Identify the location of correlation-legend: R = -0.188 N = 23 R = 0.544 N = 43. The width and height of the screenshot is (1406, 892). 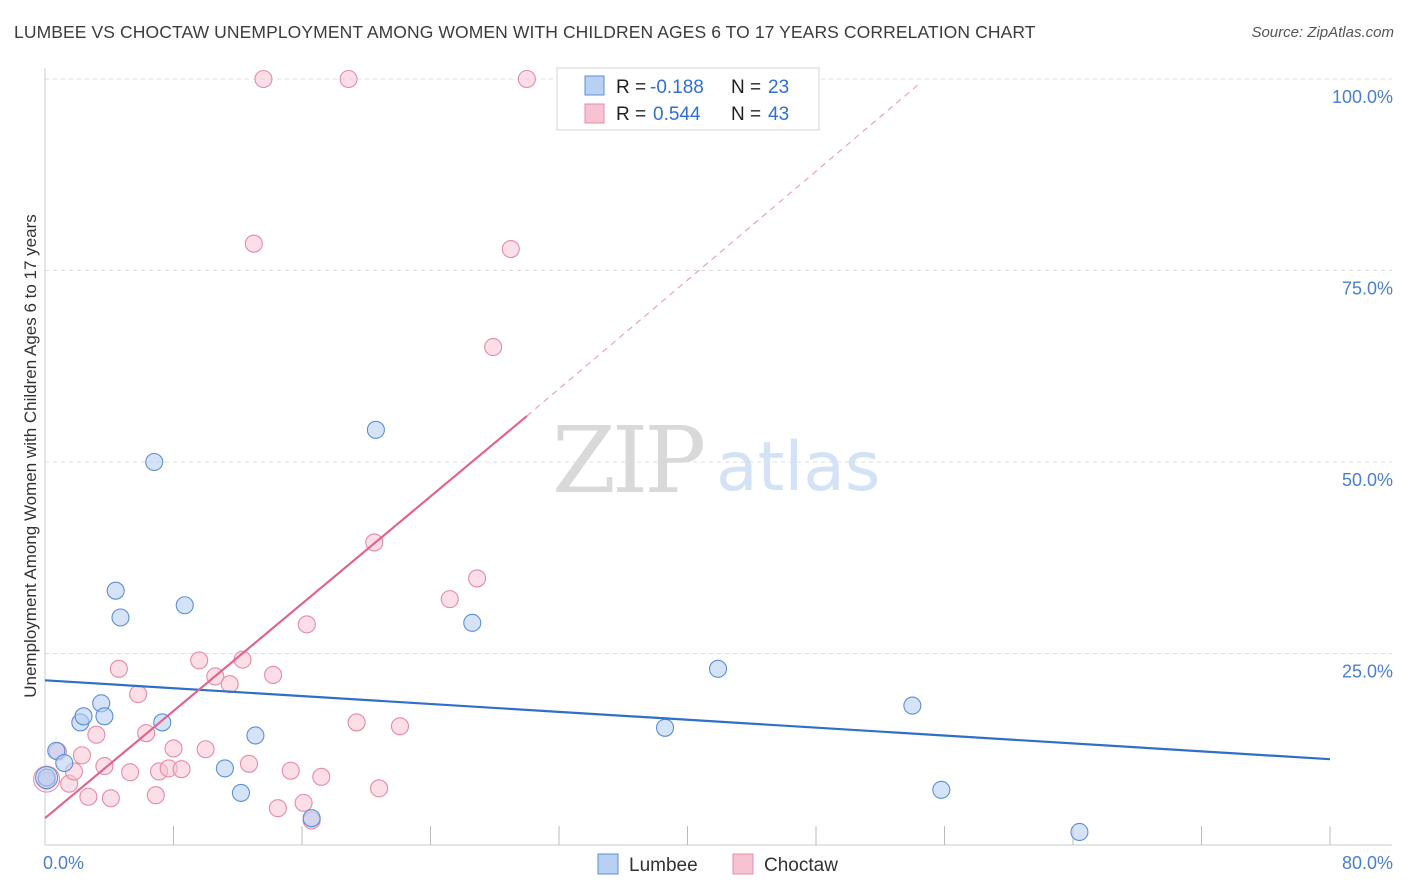
(688, 99).